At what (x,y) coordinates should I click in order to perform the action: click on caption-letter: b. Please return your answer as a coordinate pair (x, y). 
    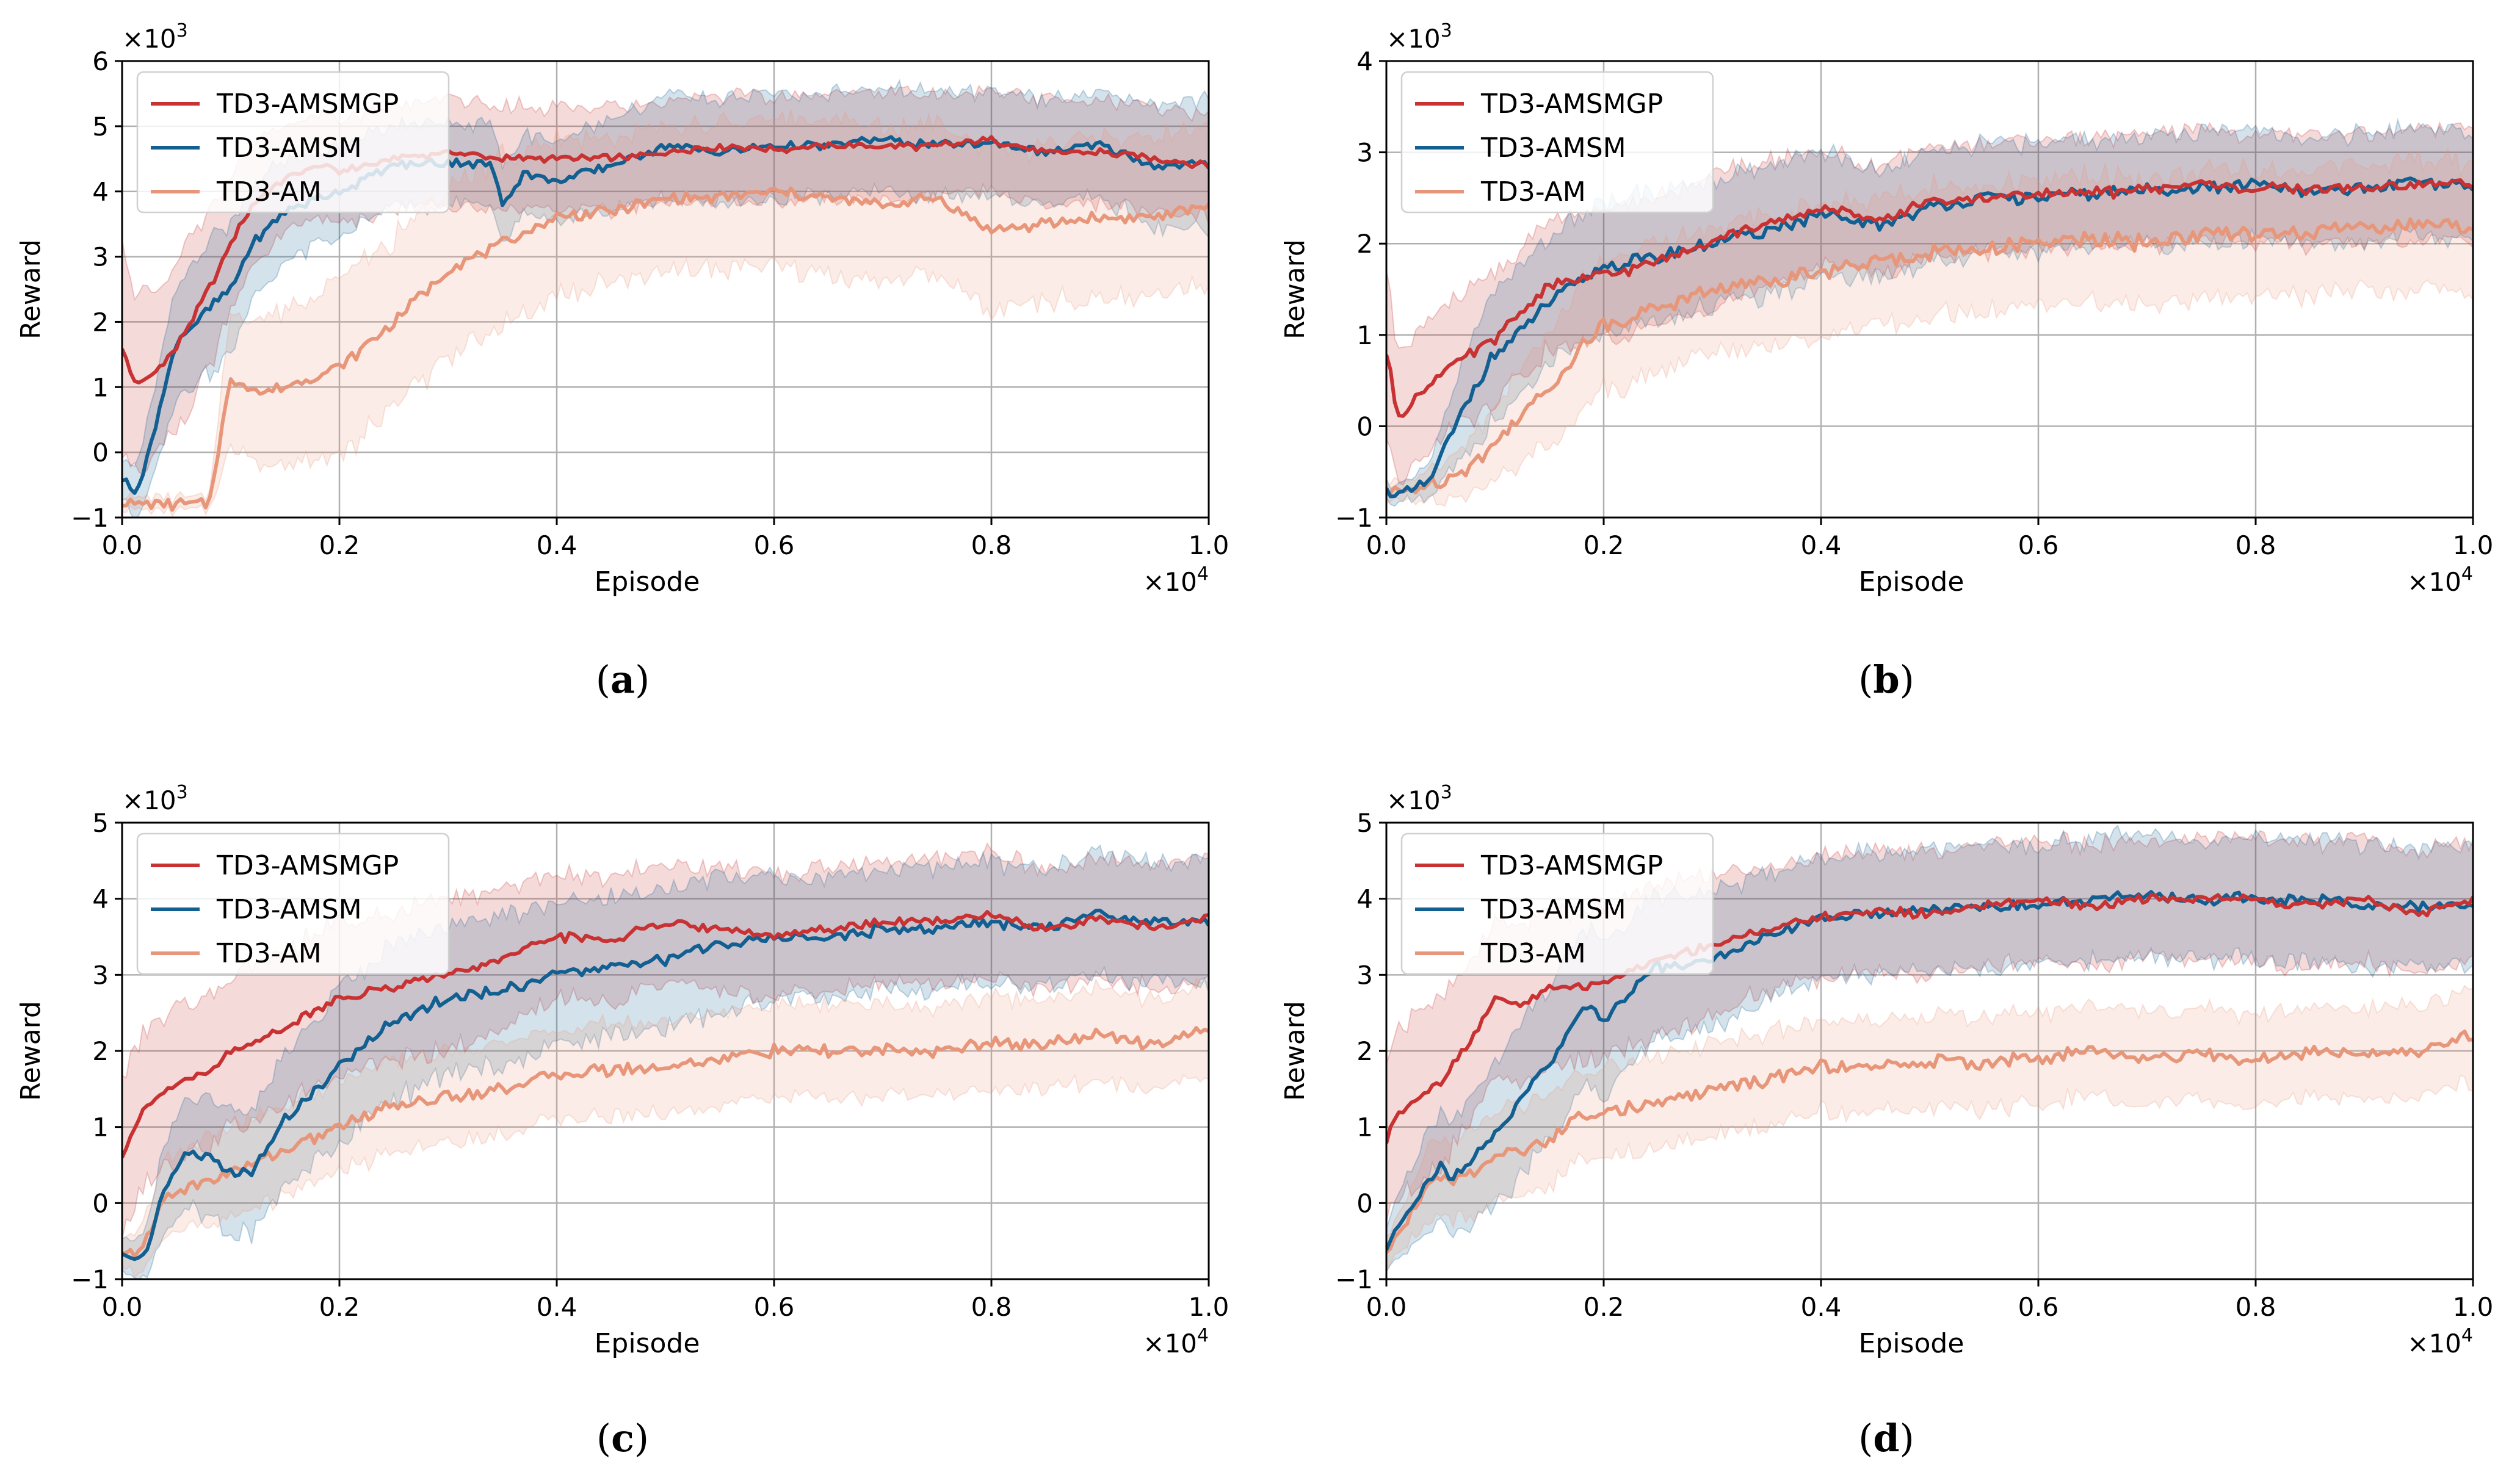
    Looking at the image, I should click on (1886, 679).